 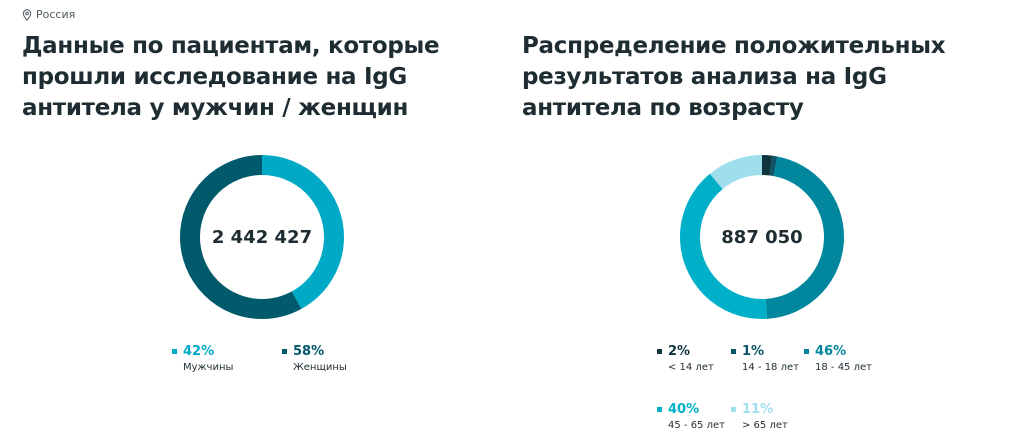 I want to click on sex-chart-total: 2 442 427, so click(x=262, y=237).